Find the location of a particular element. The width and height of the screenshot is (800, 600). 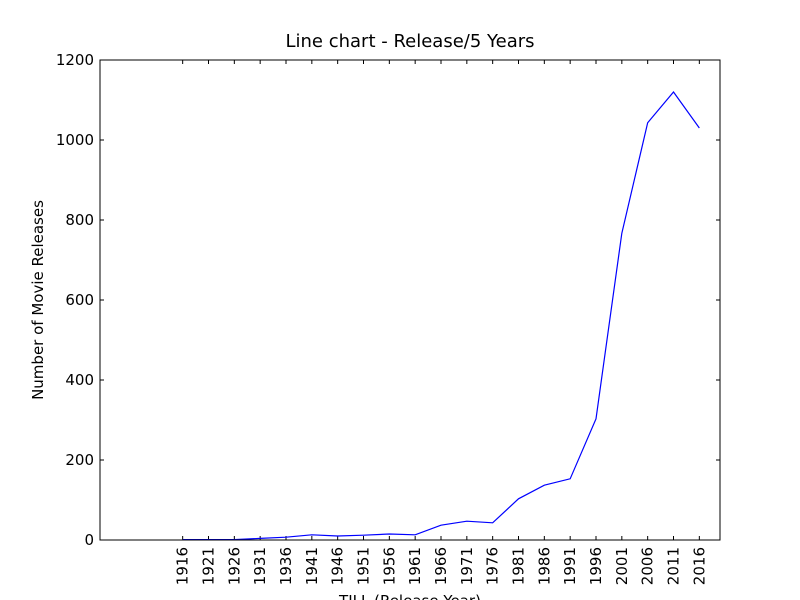

y-tick-label: 1000 is located at coordinates (75, 140).